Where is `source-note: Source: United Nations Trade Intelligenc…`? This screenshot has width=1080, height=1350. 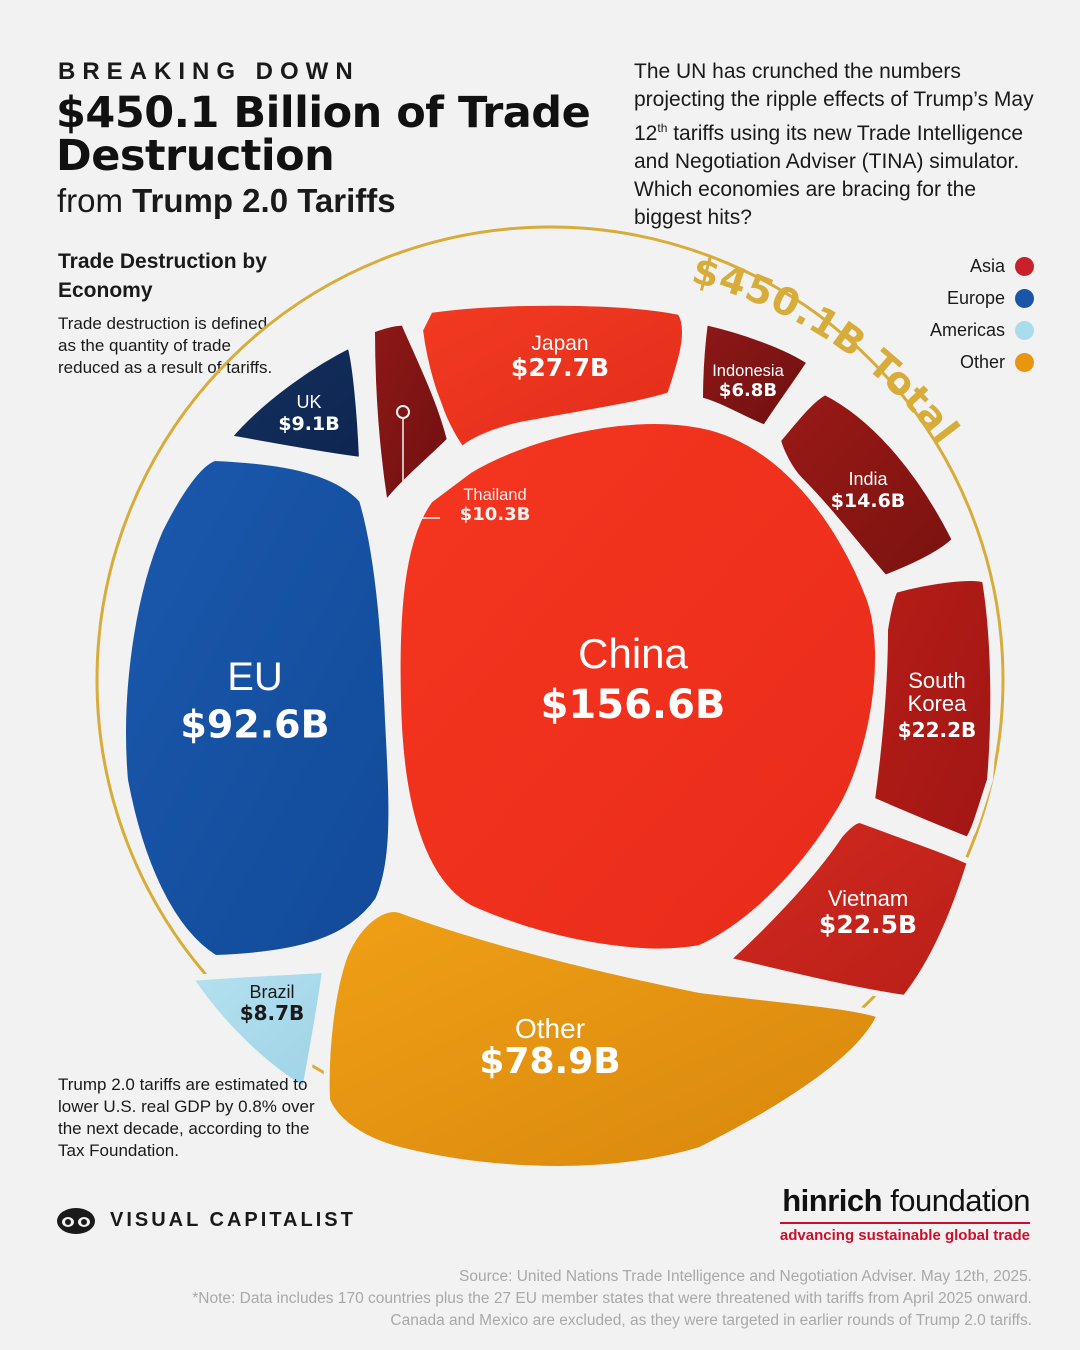 source-note: Source: United Nations Trade Intelligenc… is located at coordinates (602, 1299).